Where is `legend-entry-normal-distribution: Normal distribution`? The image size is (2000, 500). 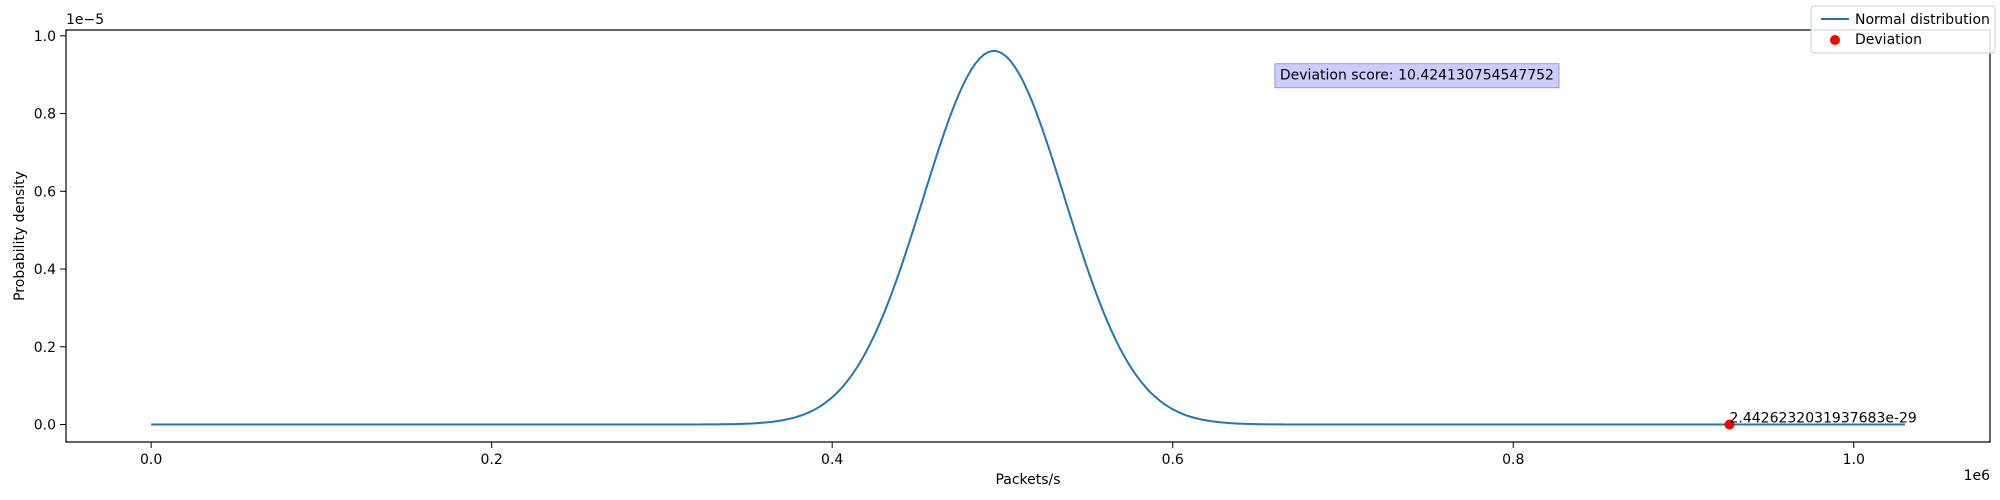 legend-entry-normal-distribution: Normal distribution is located at coordinates (1922, 20).